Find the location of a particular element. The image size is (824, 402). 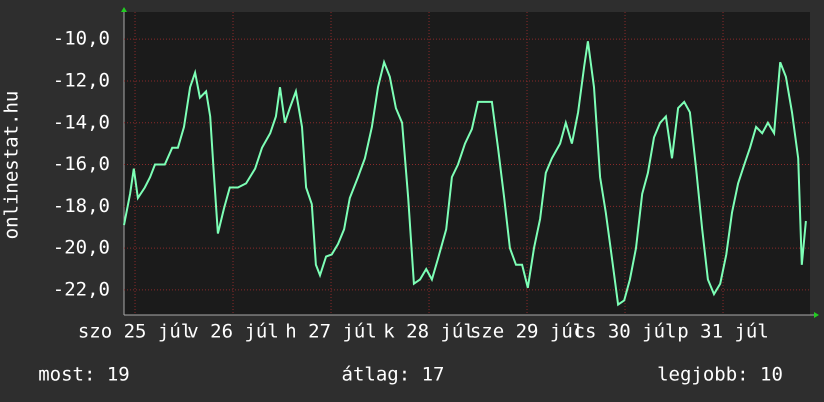

x-tick-label: cs 30 júl is located at coordinates (625, 332).